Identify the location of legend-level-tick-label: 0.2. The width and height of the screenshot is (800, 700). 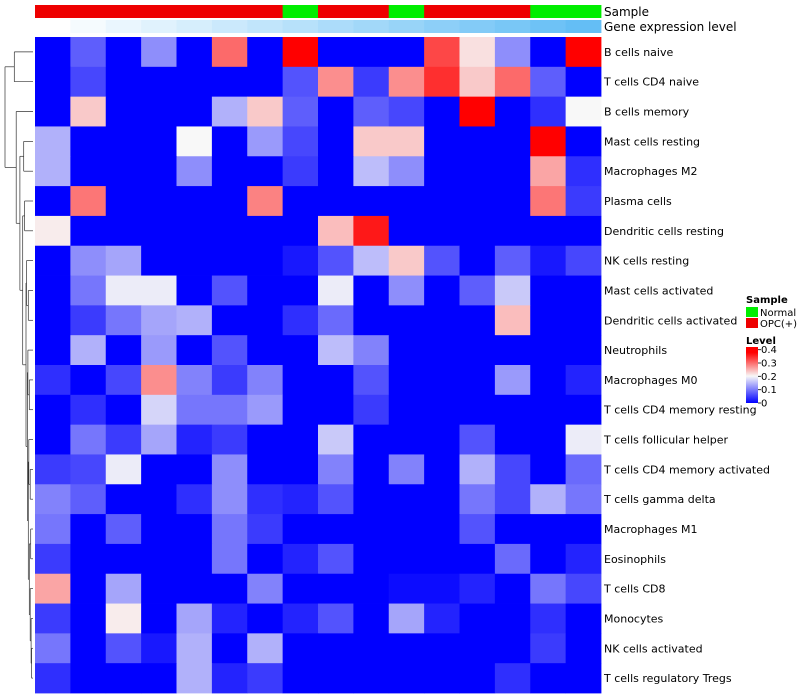
(769, 377).